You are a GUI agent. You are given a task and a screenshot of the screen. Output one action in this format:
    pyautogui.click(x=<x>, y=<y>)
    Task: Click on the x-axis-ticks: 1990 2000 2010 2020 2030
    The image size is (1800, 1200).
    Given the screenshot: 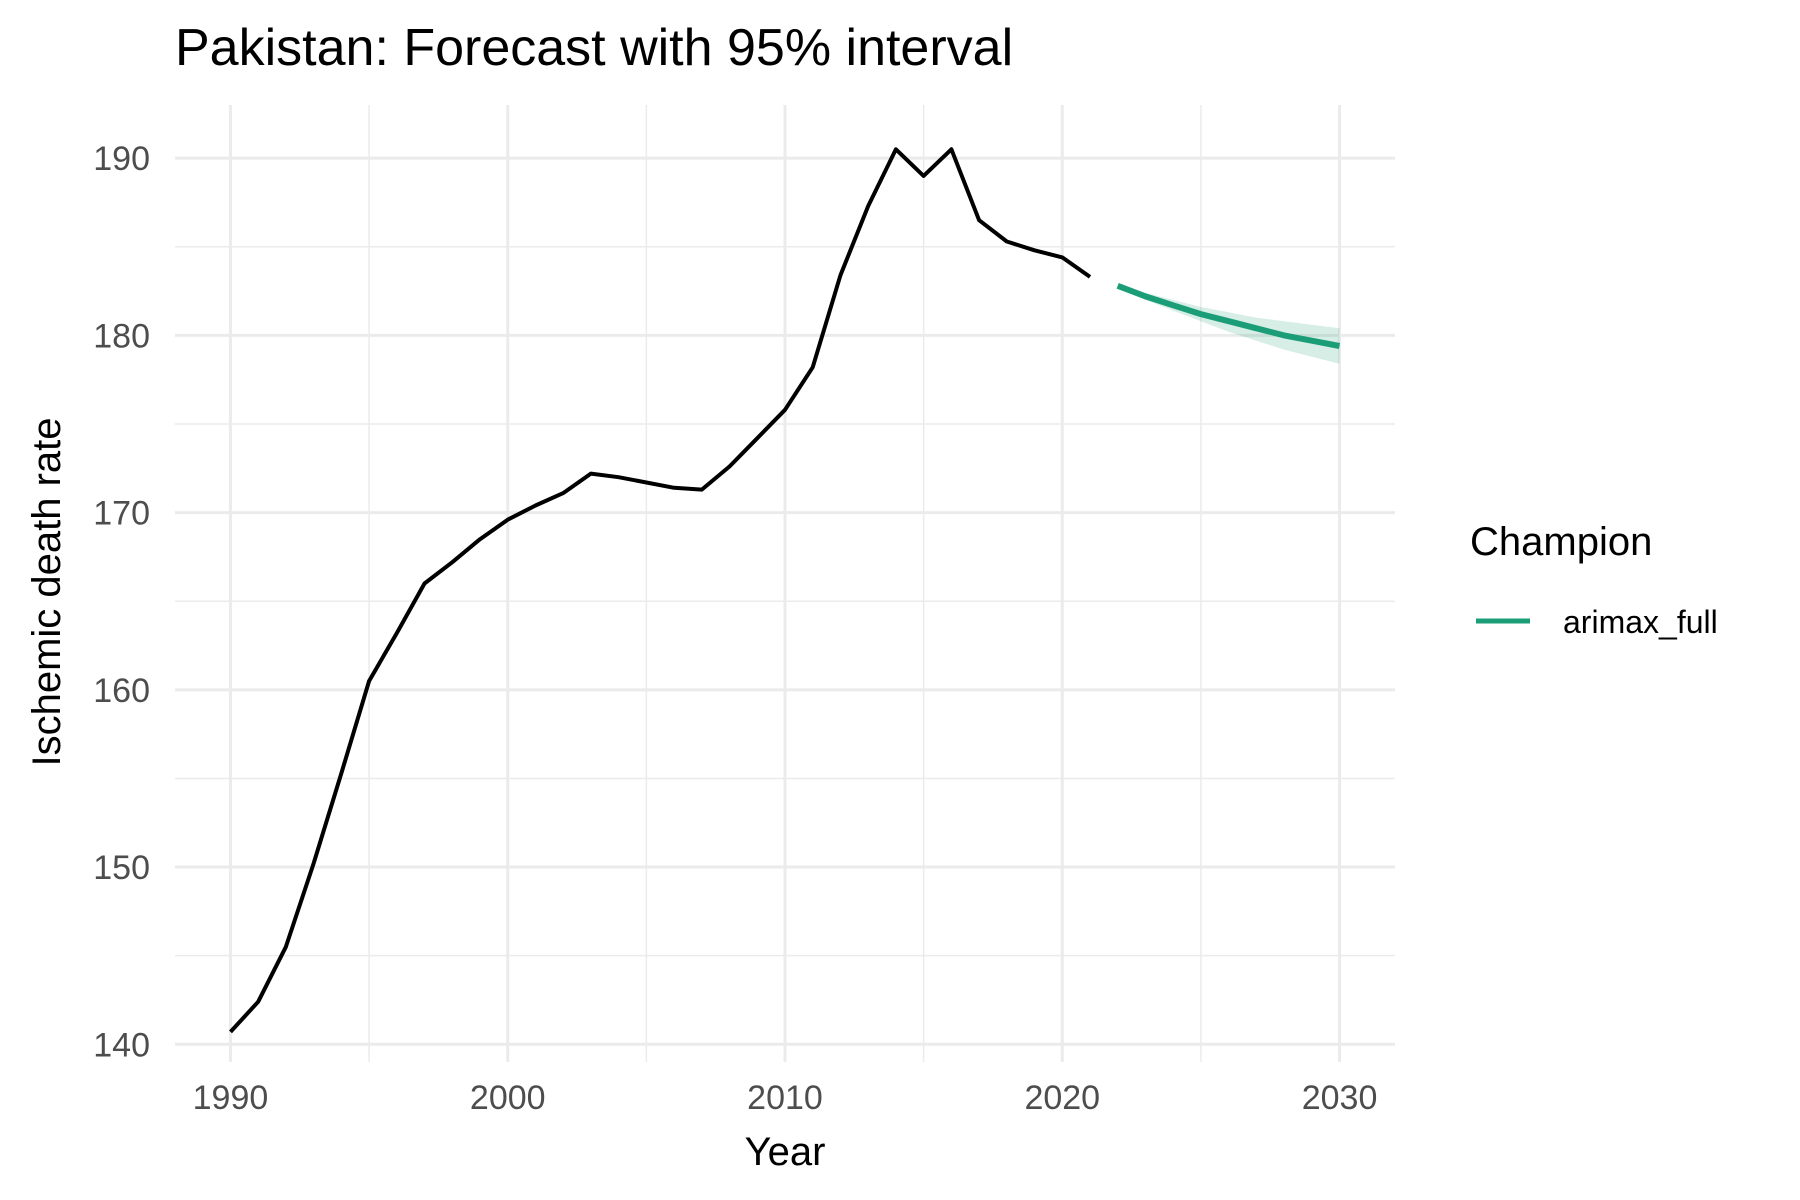 What is the action you would take?
    pyautogui.click(x=785, y=1098)
    